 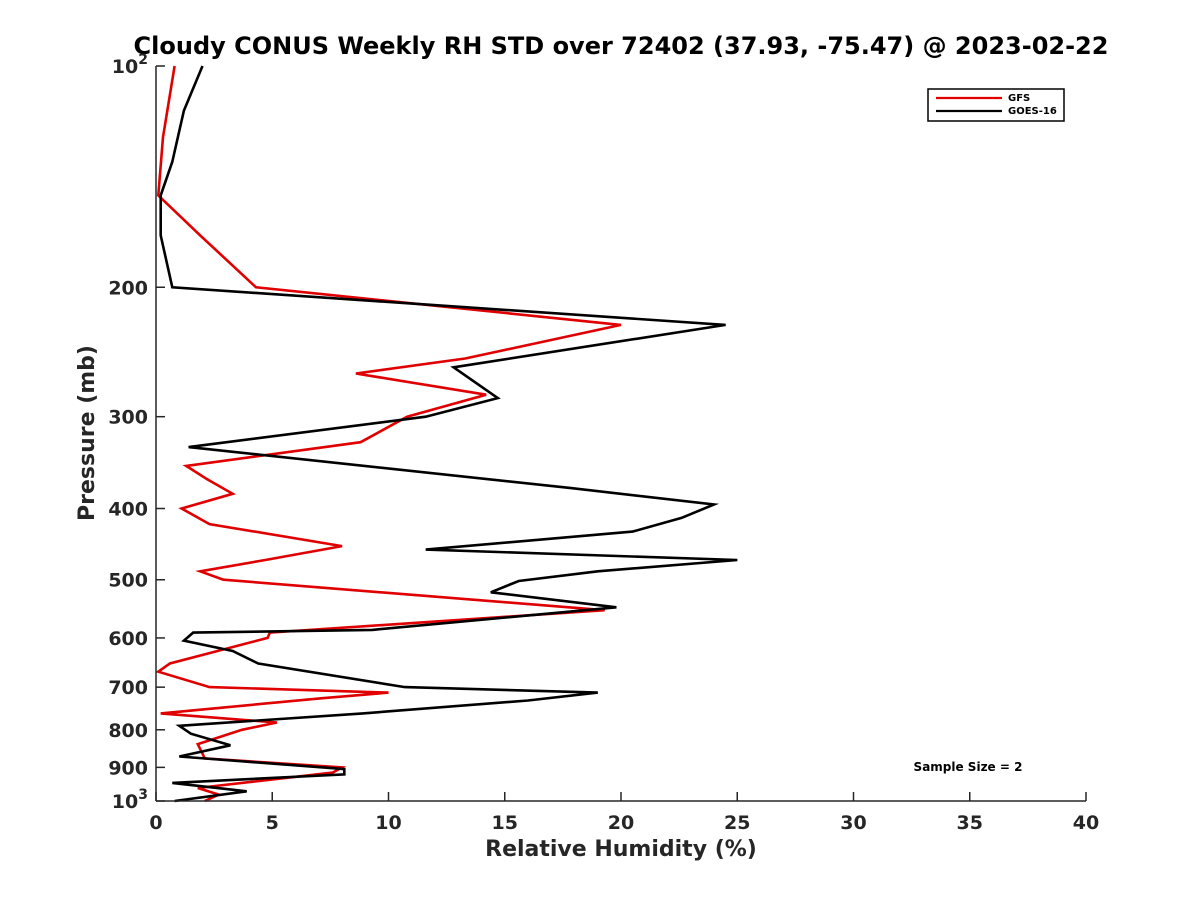 I want to click on legend-box, so click(x=996, y=105).